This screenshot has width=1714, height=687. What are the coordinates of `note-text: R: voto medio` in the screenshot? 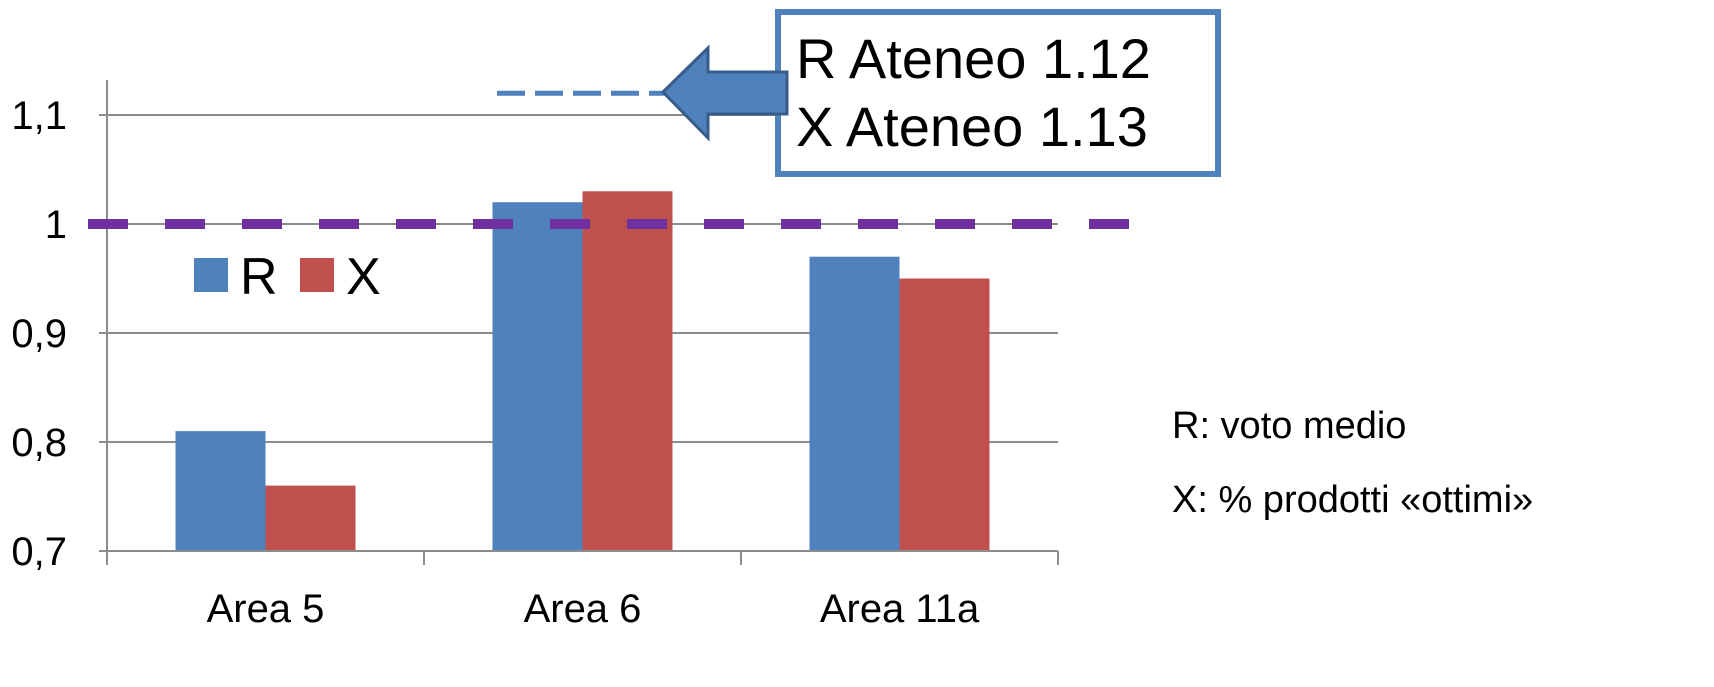 It's located at (1289, 426).